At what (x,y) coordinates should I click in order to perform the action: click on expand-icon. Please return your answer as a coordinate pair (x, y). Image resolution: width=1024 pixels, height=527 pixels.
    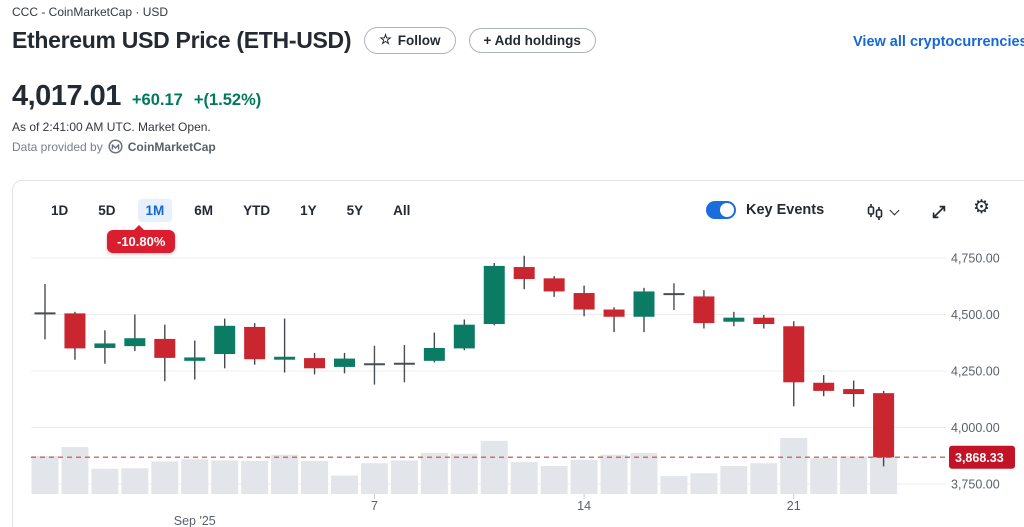
    Looking at the image, I should click on (939, 212).